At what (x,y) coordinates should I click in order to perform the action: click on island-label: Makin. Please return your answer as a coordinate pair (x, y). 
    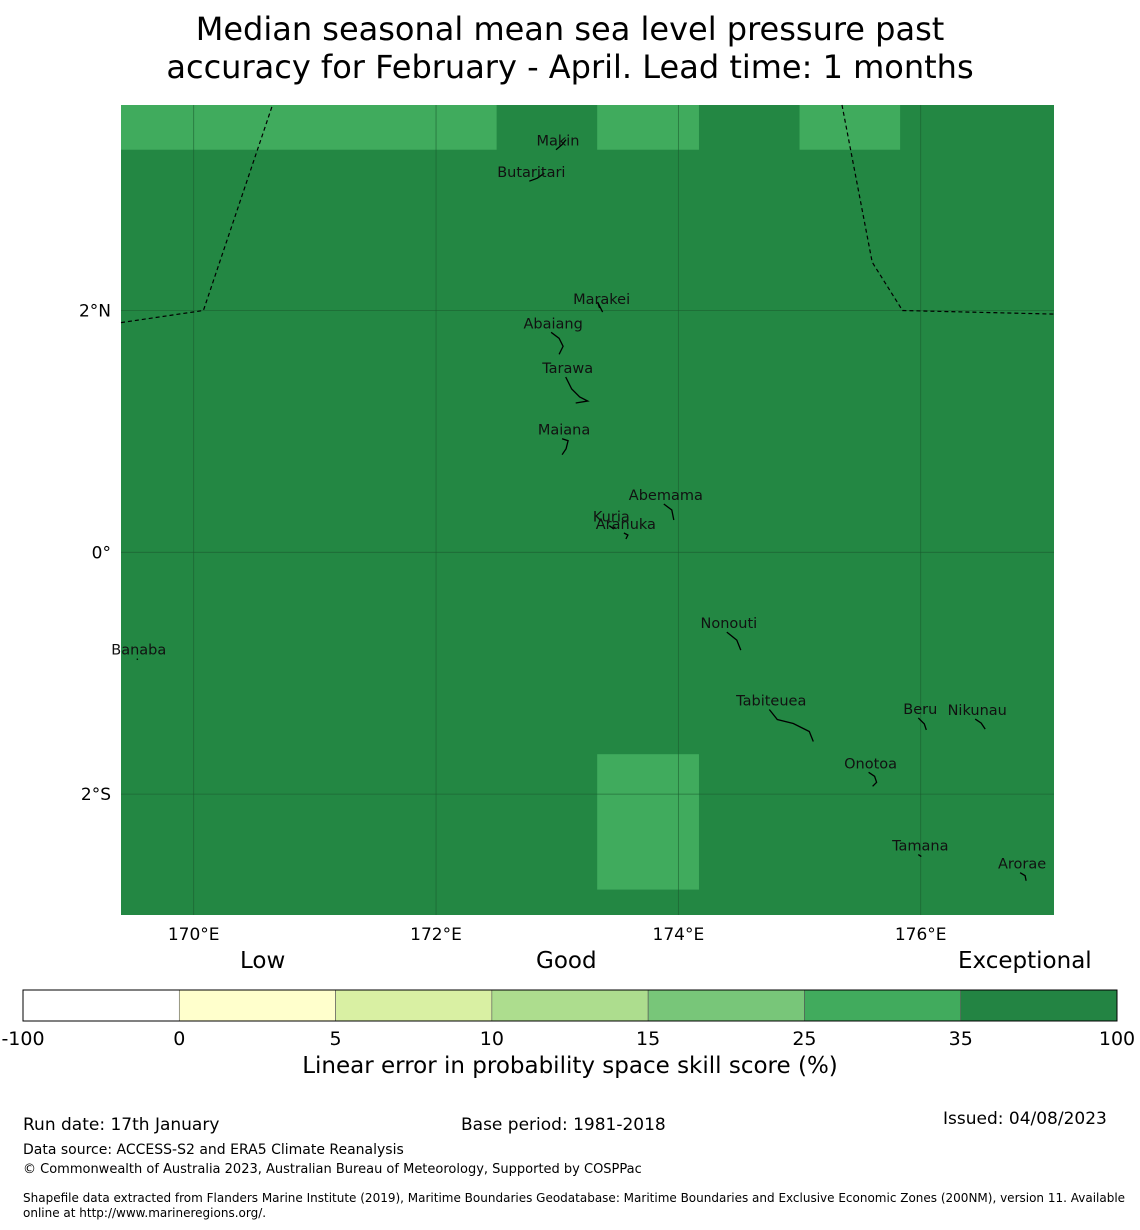
    Looking at the image, I should click on (557, 142).